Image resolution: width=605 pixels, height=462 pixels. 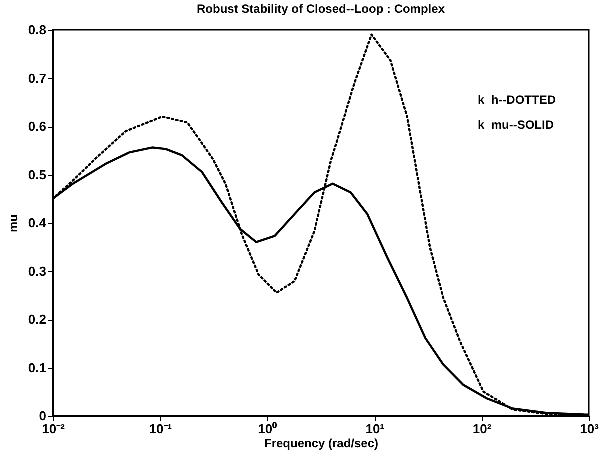 What do you see at coordinates (37, 30) in the screenshot?
I see `y-tick-label: 0.8` at bounding box center [37, 30].